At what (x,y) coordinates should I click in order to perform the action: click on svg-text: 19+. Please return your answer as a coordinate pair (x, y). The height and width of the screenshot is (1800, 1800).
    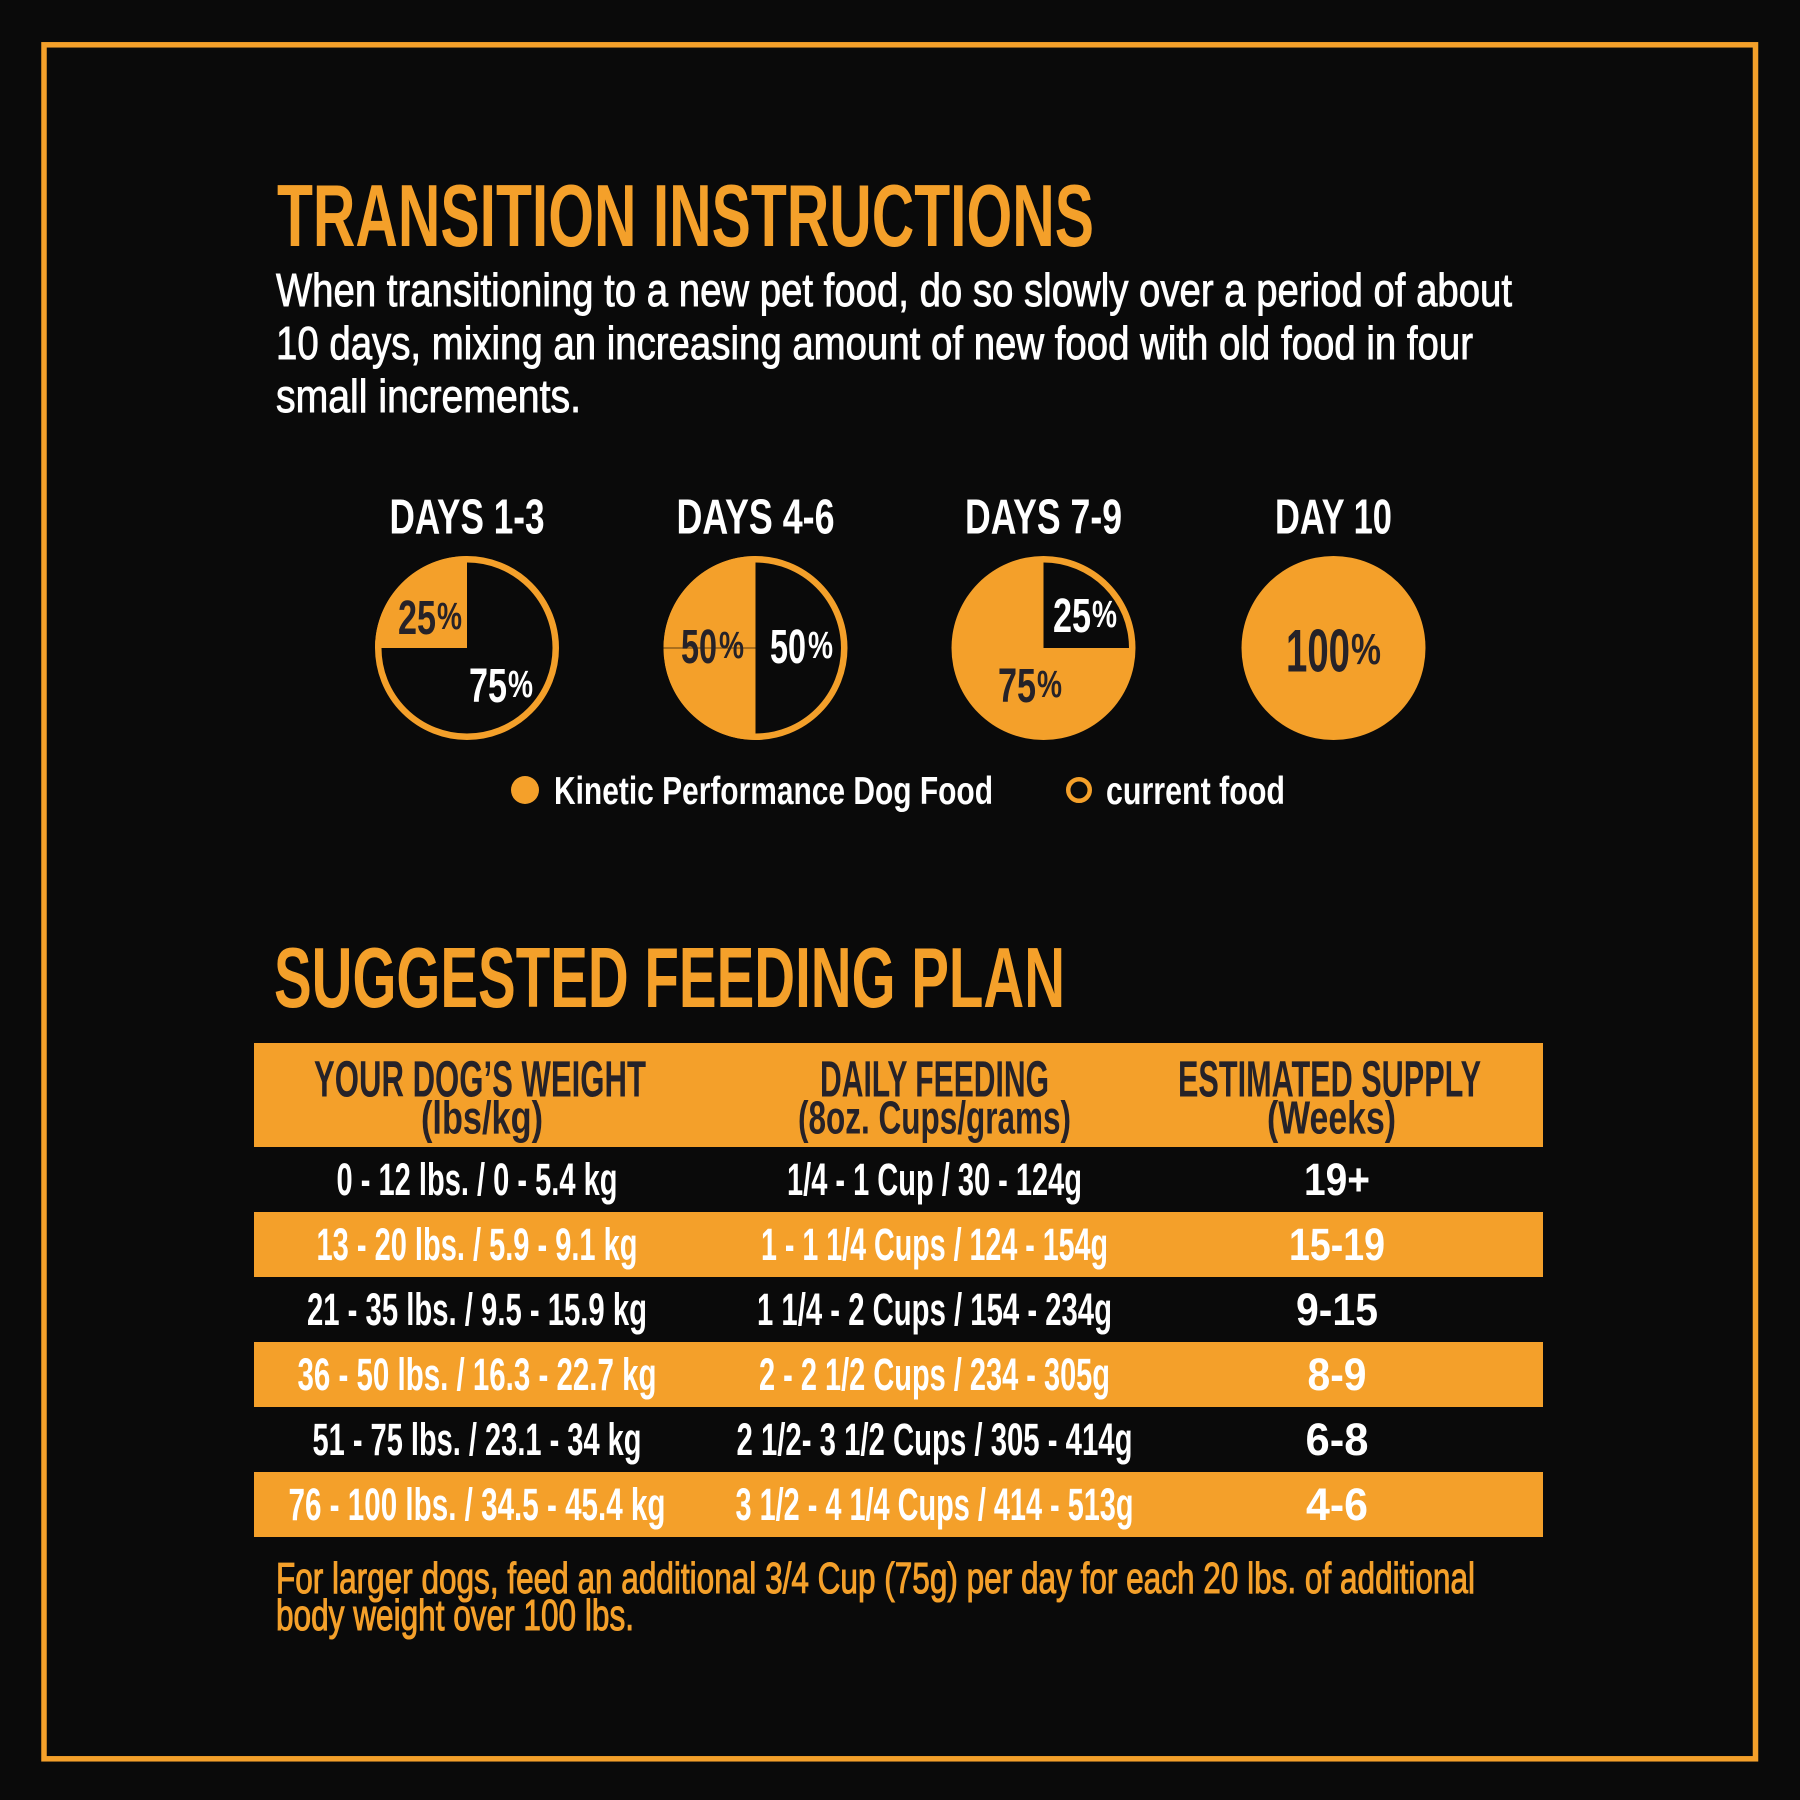
    Looking at the image, I should click on (1337, 1179).